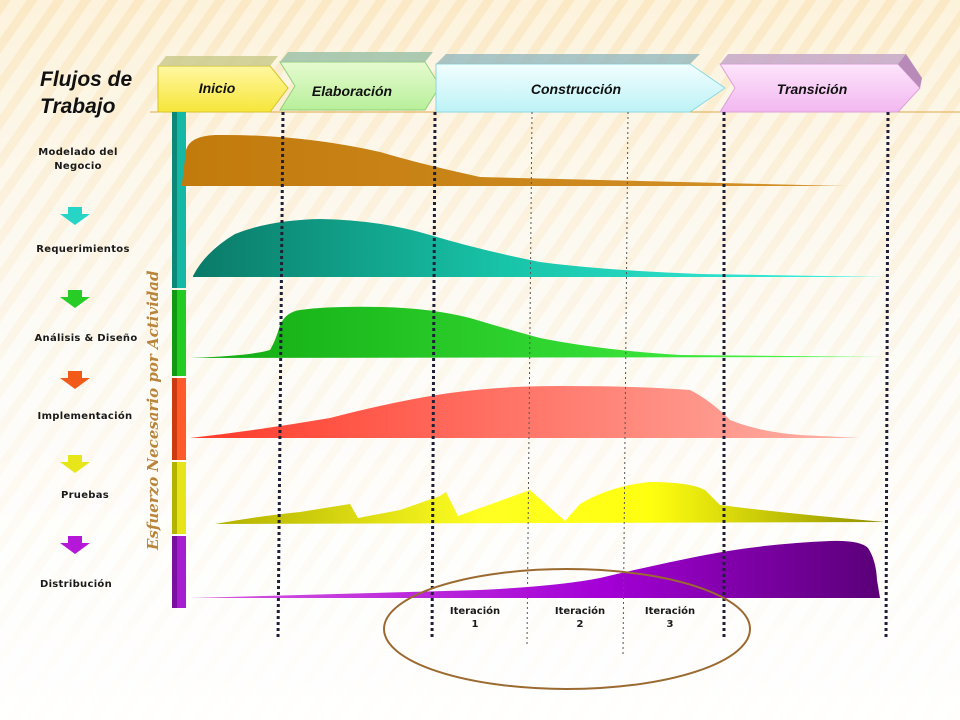  Describe the element at coordinates (83, 249) in the screenshot. I see `workflow-label-requerimientos: Requerimientos` at that location.